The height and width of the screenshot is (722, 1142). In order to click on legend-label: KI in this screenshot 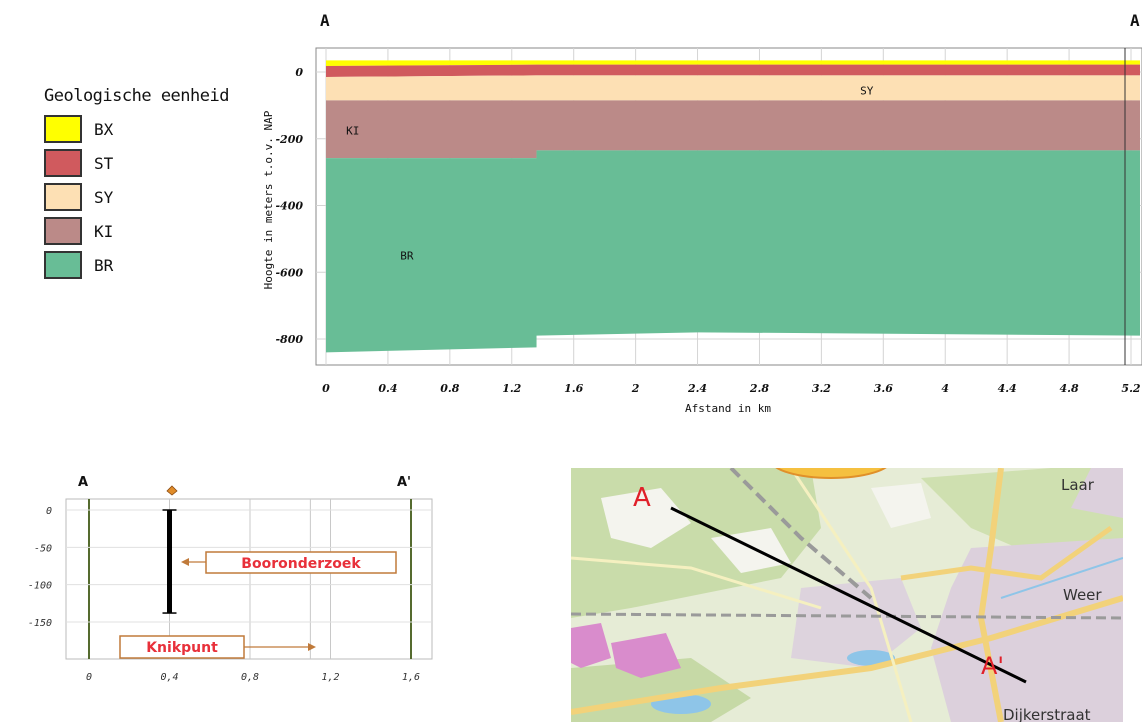, I will do `click(104, 231)`.